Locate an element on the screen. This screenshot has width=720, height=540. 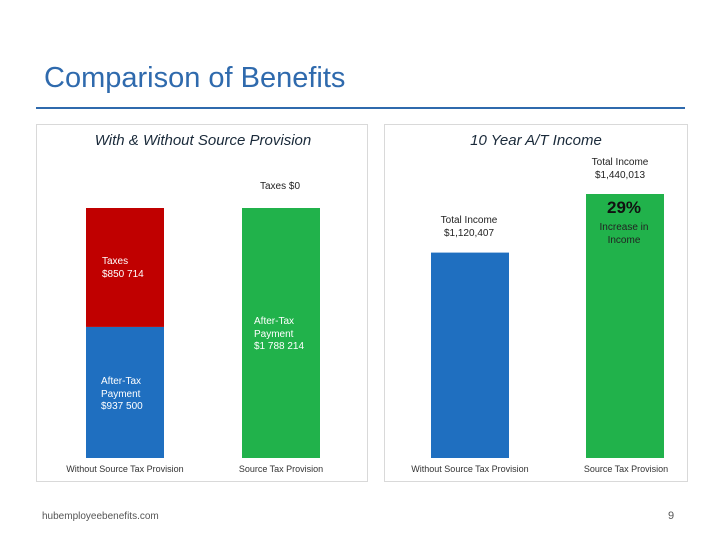
total-with-label-line2: $1,440,013 is located at coordinates (620, 175).